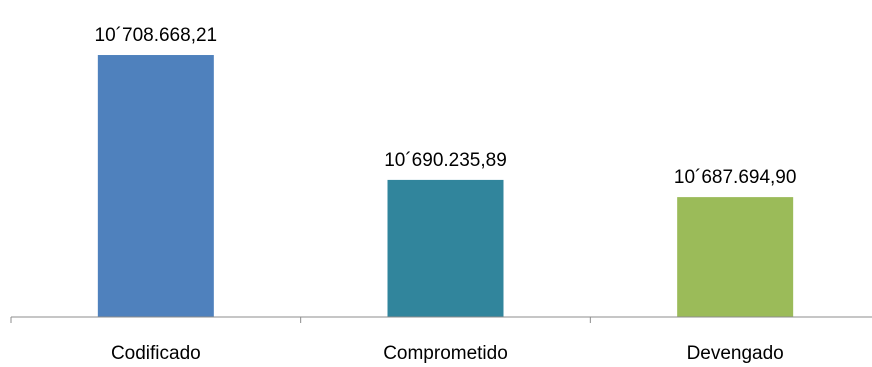  Describe the element at coordinates (155, 186) in the screenshot. I see `bar-codificado` at that location.